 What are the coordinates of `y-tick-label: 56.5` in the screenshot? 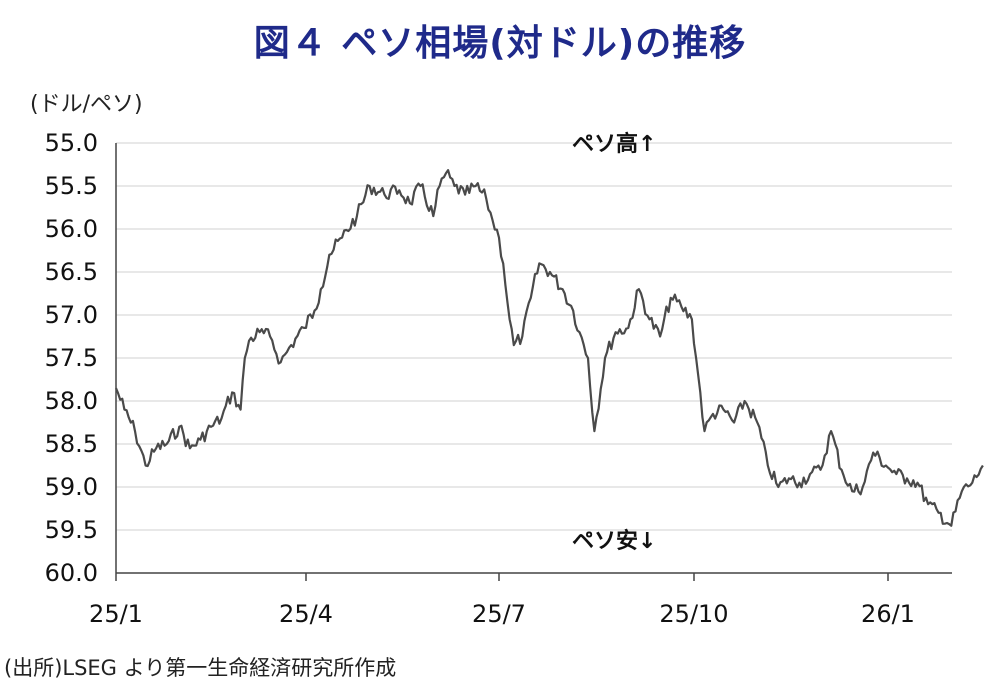 It's located at (71, 272).